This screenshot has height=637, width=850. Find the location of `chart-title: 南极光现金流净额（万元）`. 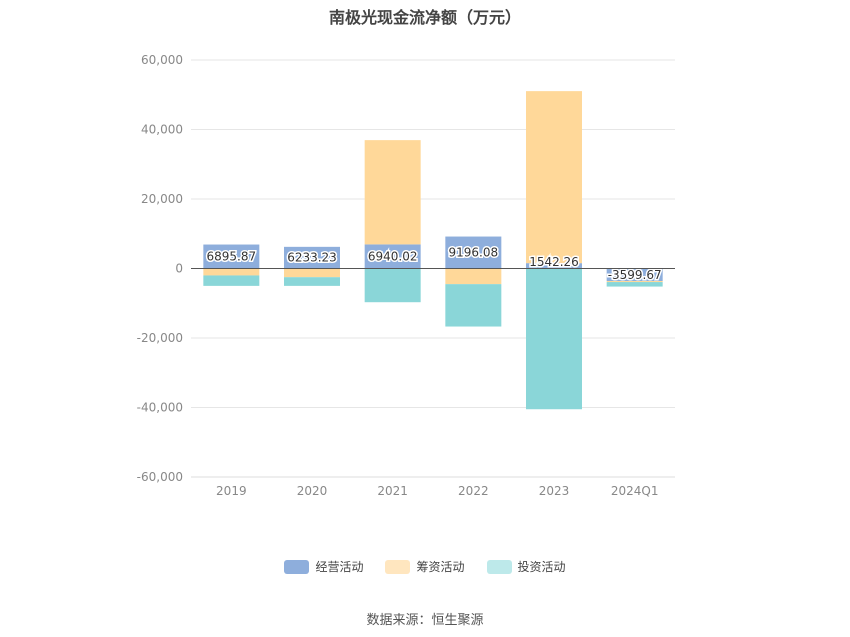

chart-title: 南极光现金流净额（万元） is located at coordinates (424, 17).